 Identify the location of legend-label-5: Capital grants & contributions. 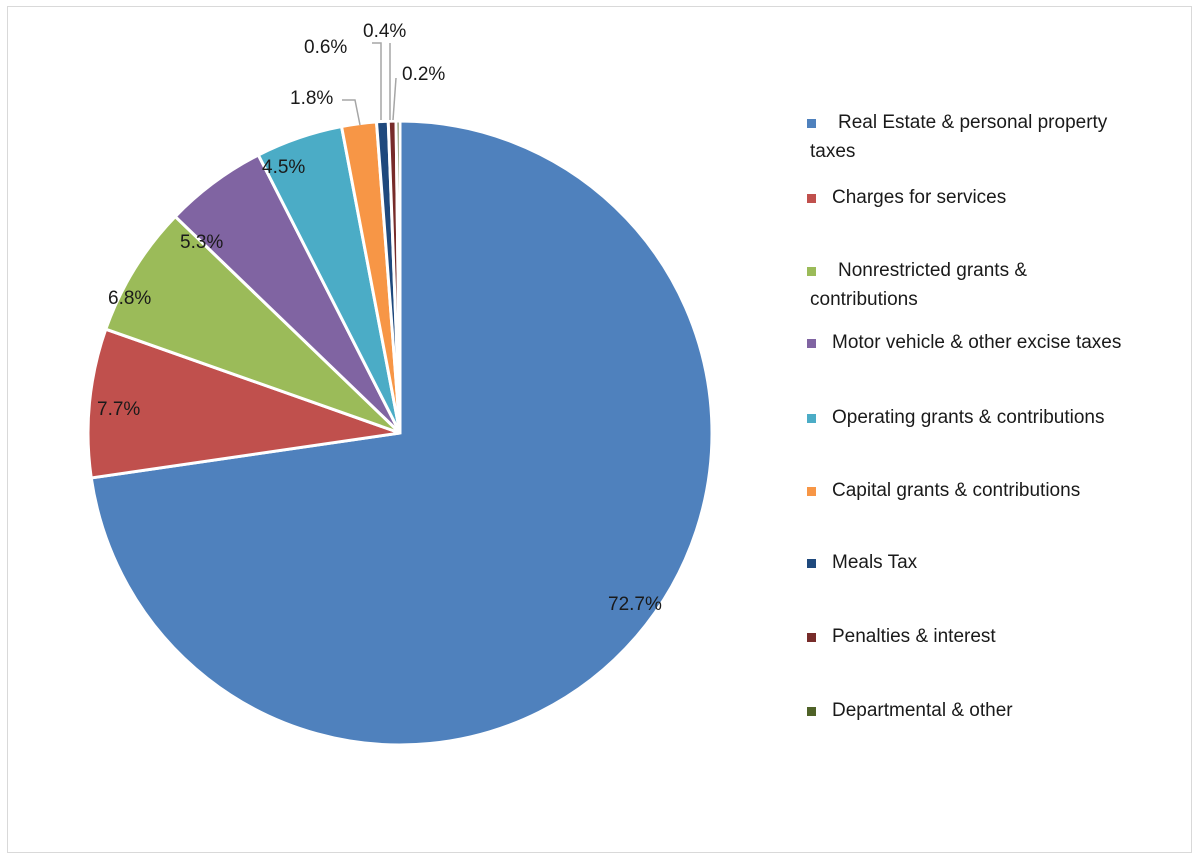
(956, 490).